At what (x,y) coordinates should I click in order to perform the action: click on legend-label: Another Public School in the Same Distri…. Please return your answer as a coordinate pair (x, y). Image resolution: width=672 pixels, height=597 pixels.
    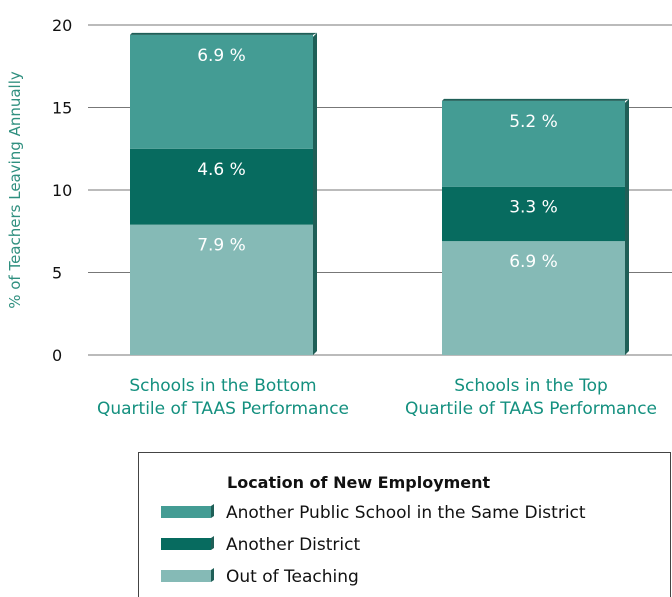
    Looking at the image, I should click on (406, 513).